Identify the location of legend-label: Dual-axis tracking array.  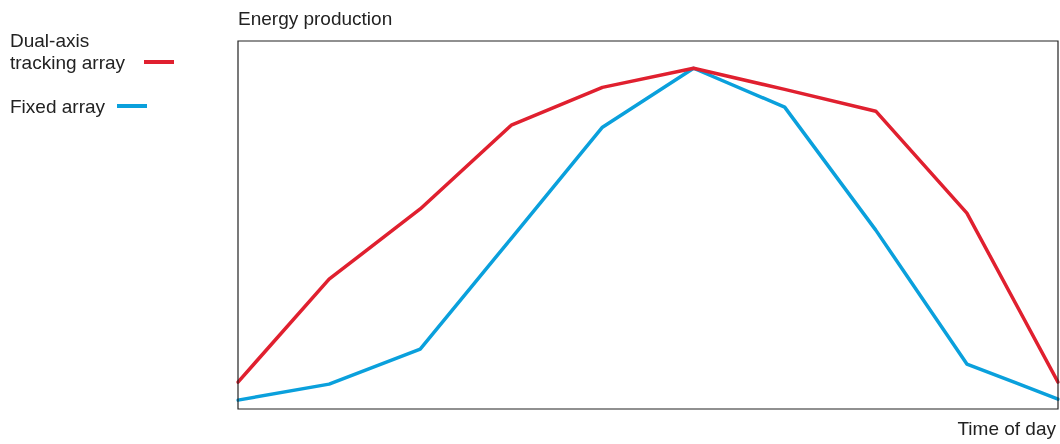
(68, 52).